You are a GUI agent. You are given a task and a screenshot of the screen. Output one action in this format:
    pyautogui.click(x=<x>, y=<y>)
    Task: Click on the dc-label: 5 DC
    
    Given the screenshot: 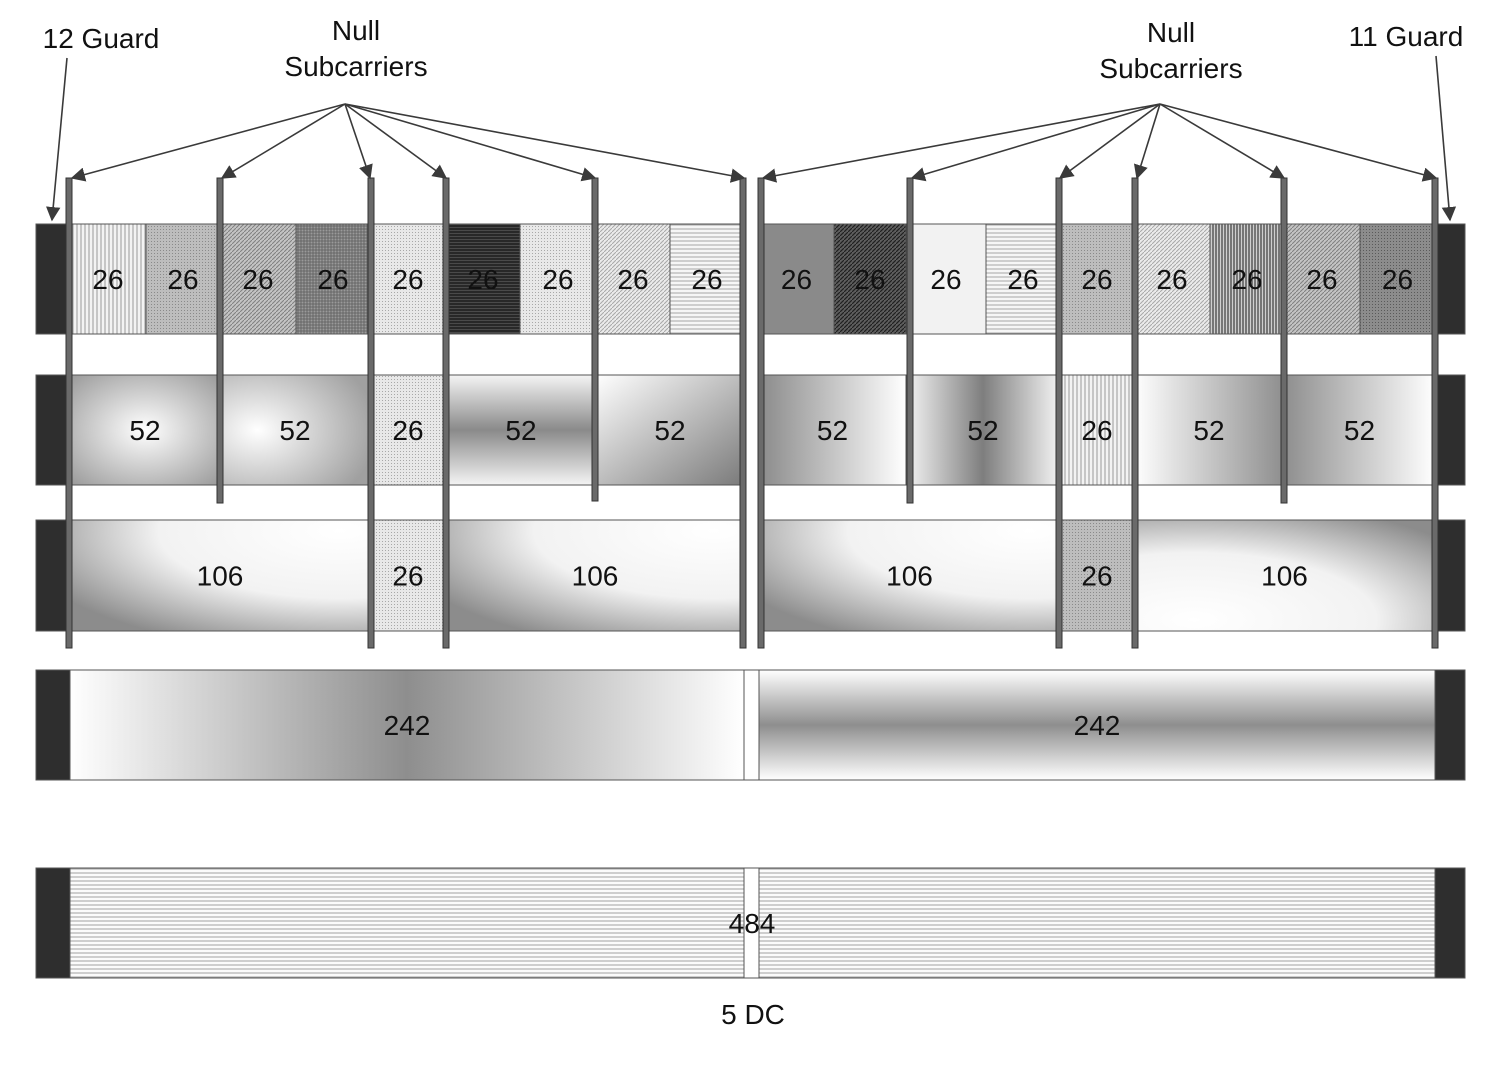 What is the action you would take?
    pyautogui.click(x=753, y=1014)
    